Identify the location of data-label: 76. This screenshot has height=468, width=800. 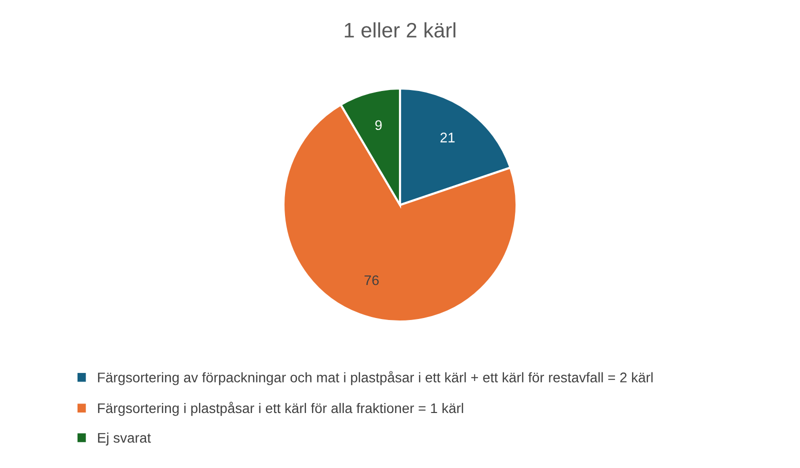
(371, 280).